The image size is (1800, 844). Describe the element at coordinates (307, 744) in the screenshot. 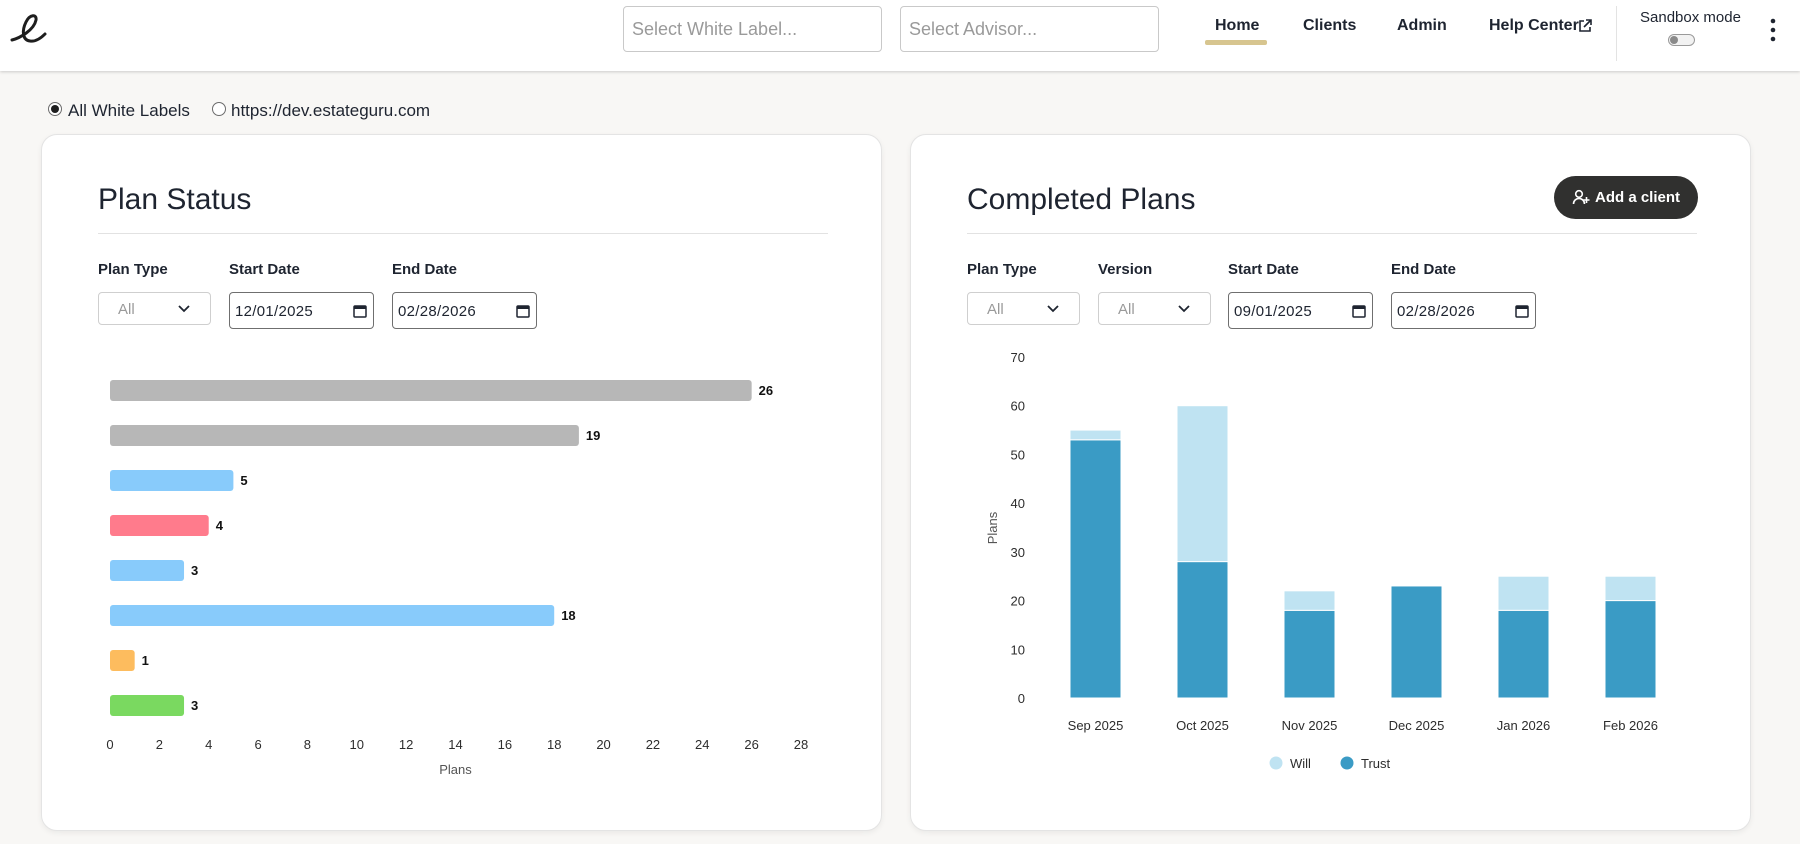

I see `x-tick-label: 8` at that location.